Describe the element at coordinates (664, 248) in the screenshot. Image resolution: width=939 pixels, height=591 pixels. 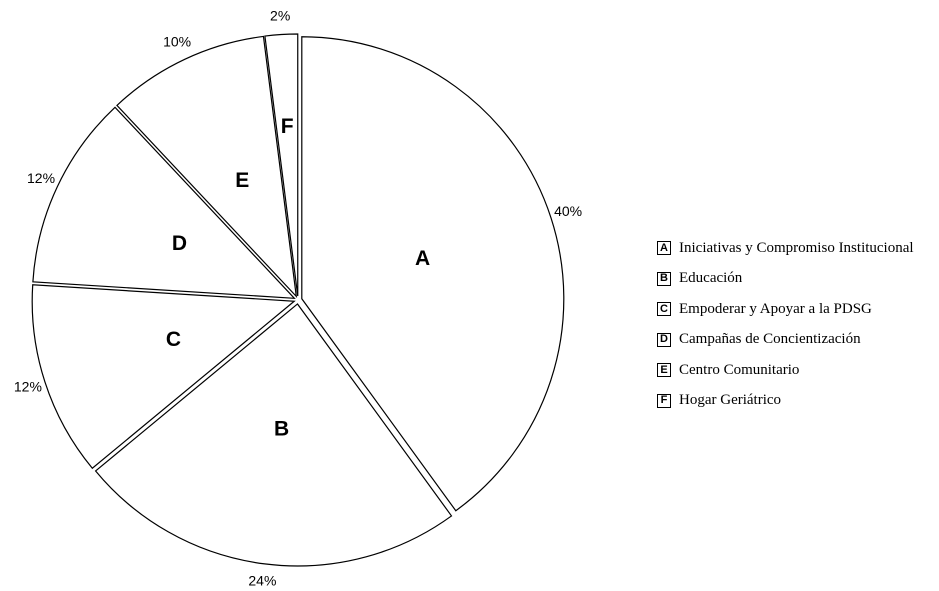
I see `legend-key-a: A` at that location.